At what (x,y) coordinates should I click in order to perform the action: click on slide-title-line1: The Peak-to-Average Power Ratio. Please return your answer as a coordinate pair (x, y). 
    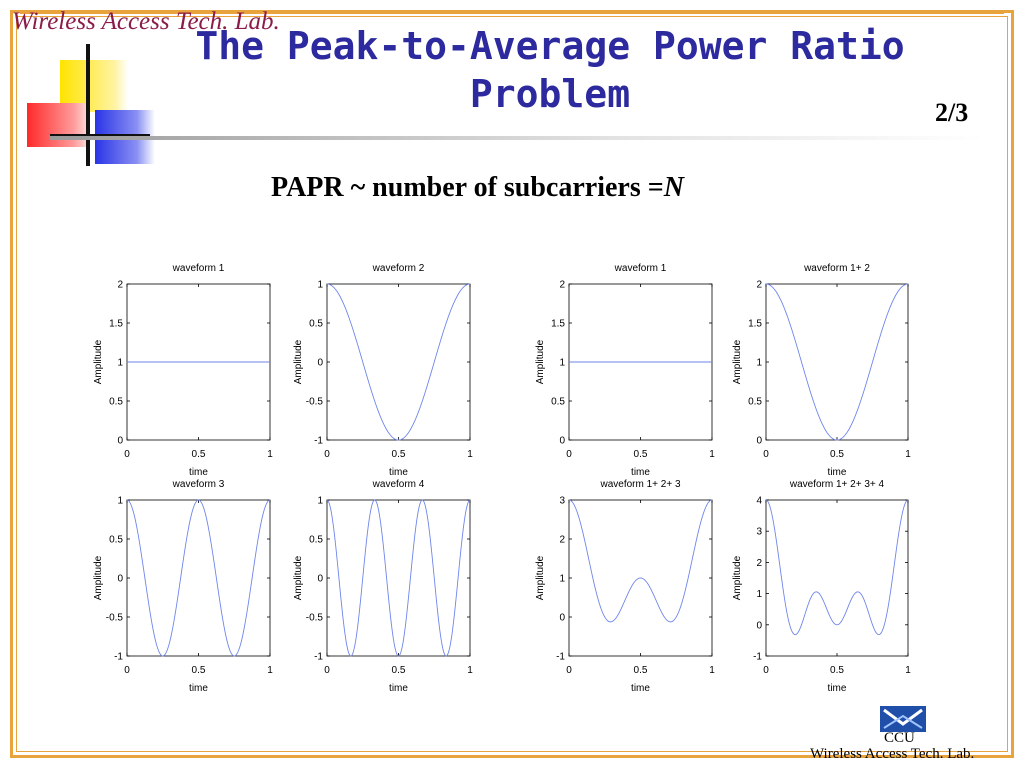
    Looking at the image, I should click on (550, 46).